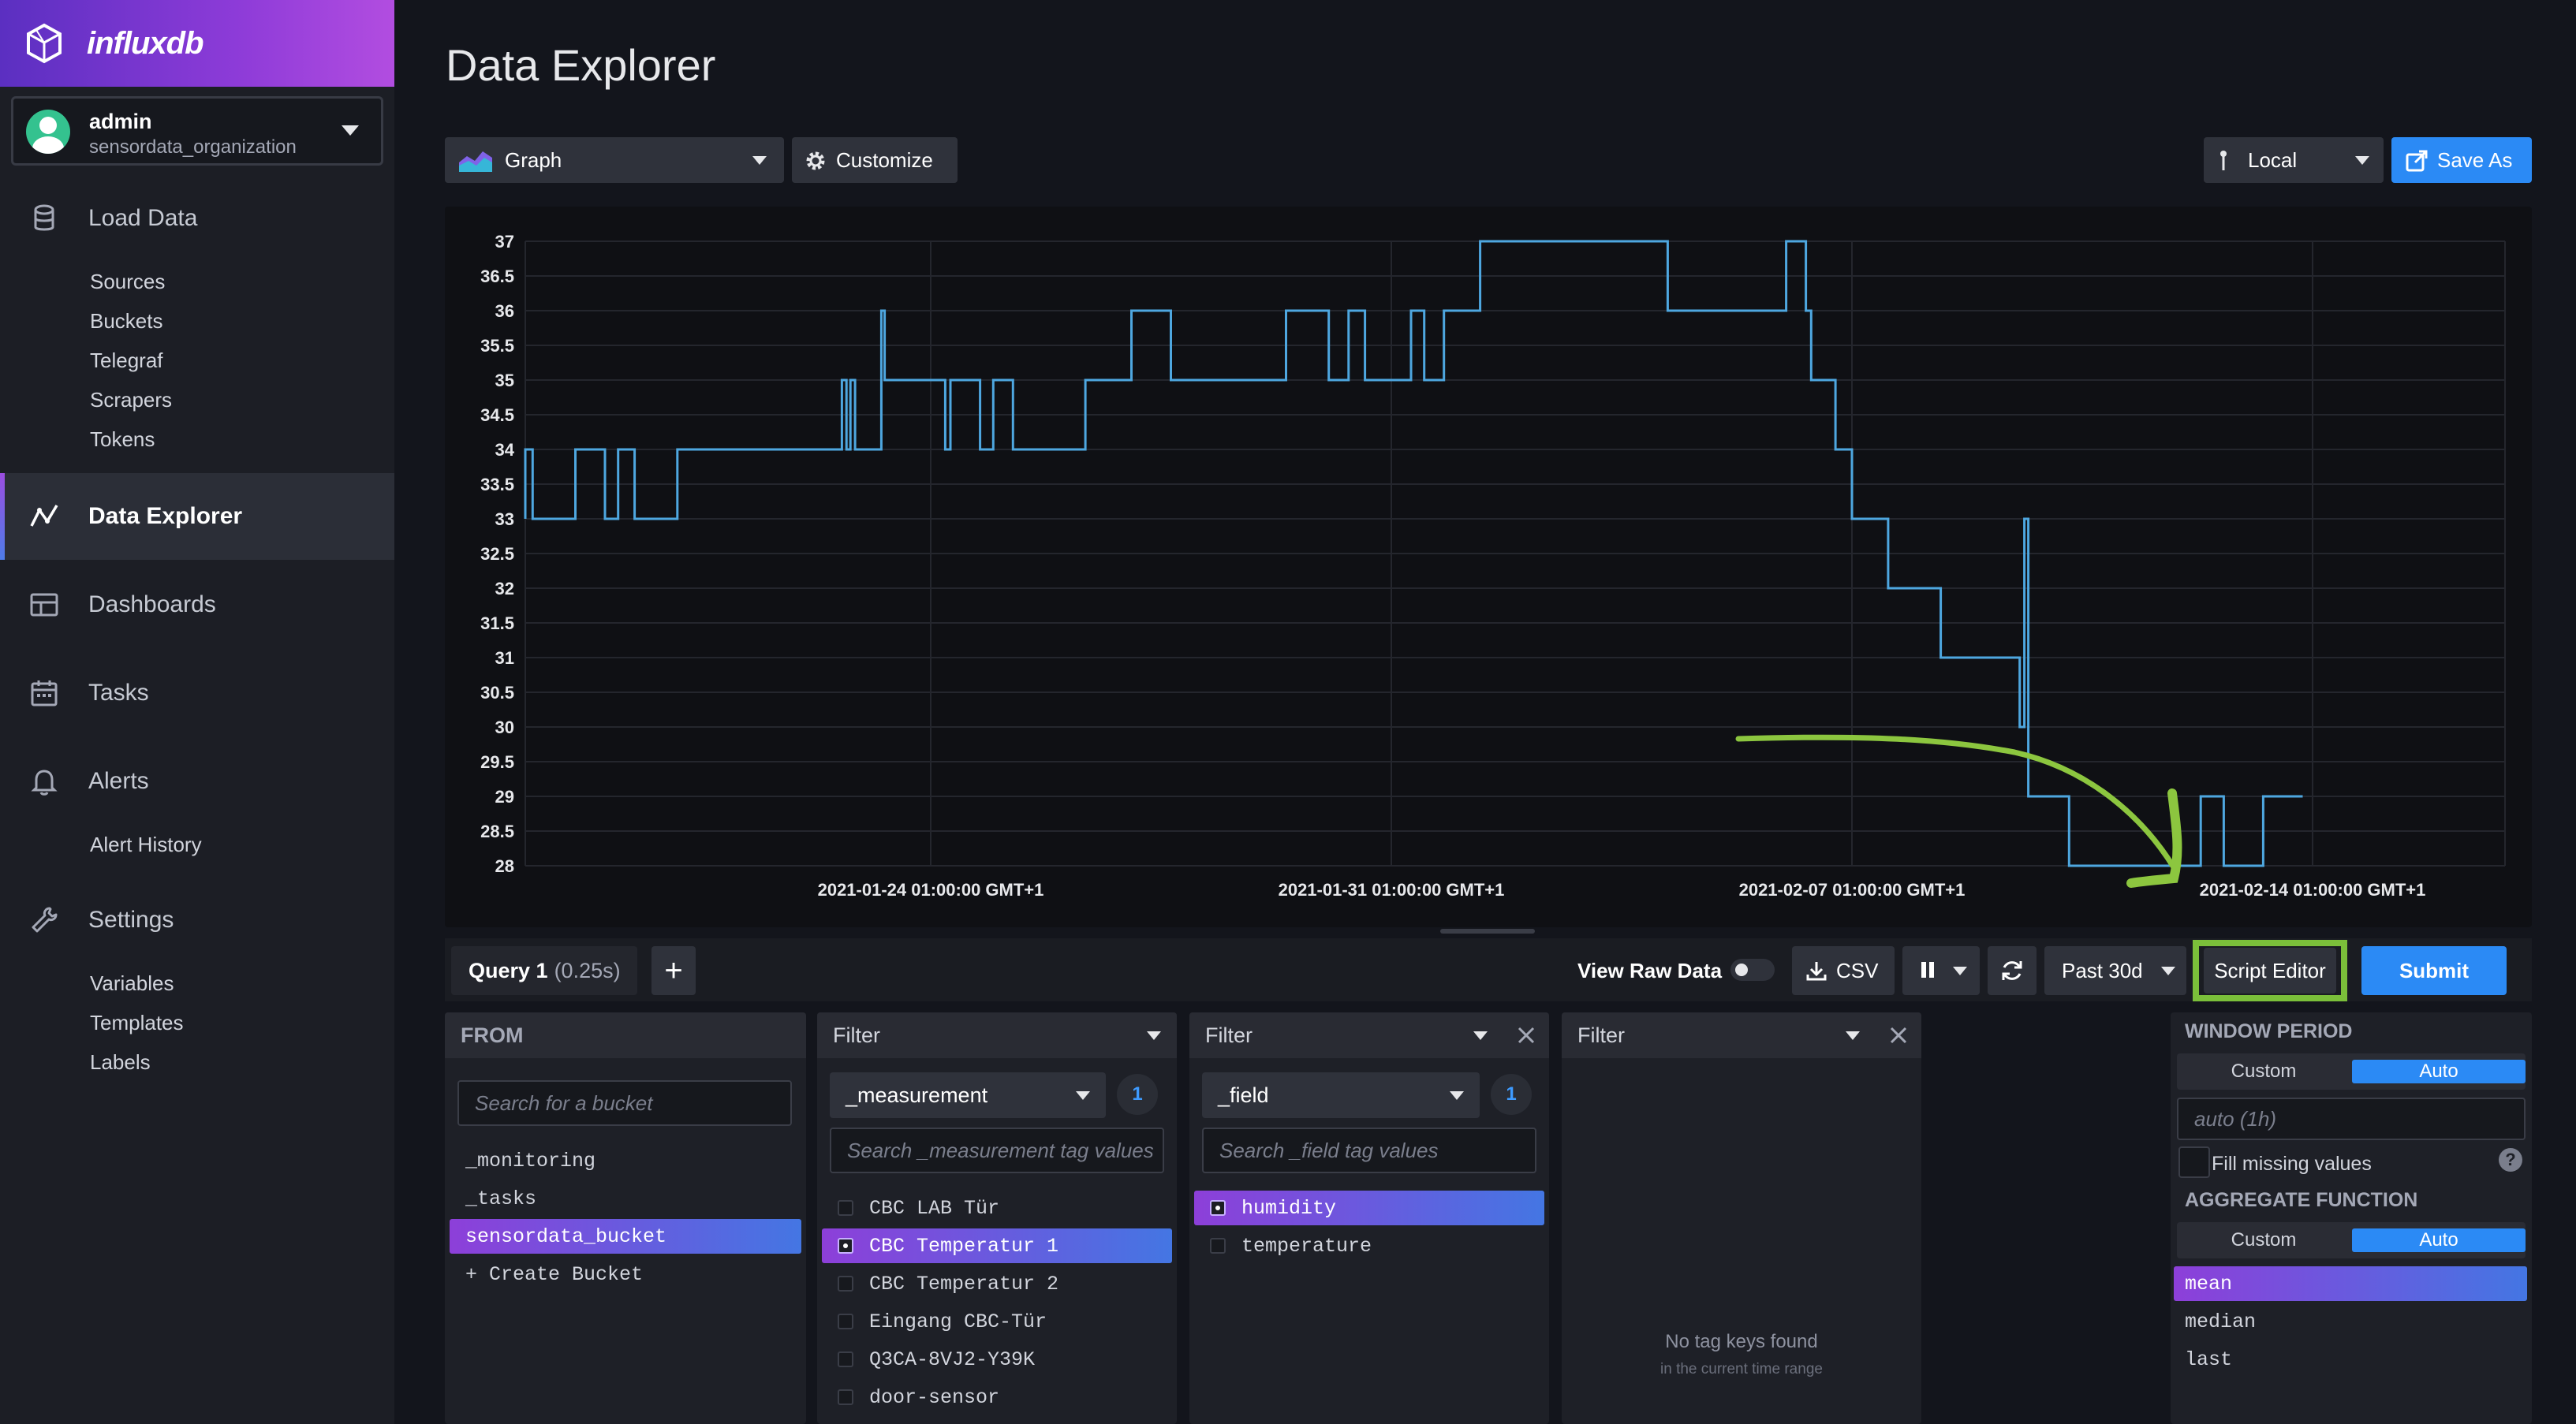 This screenshot has width=2576, height=1424. Describe the element at coordinates (137, 1023) in the screenshot. I see `nav-sub-templates: Templates` at that location.